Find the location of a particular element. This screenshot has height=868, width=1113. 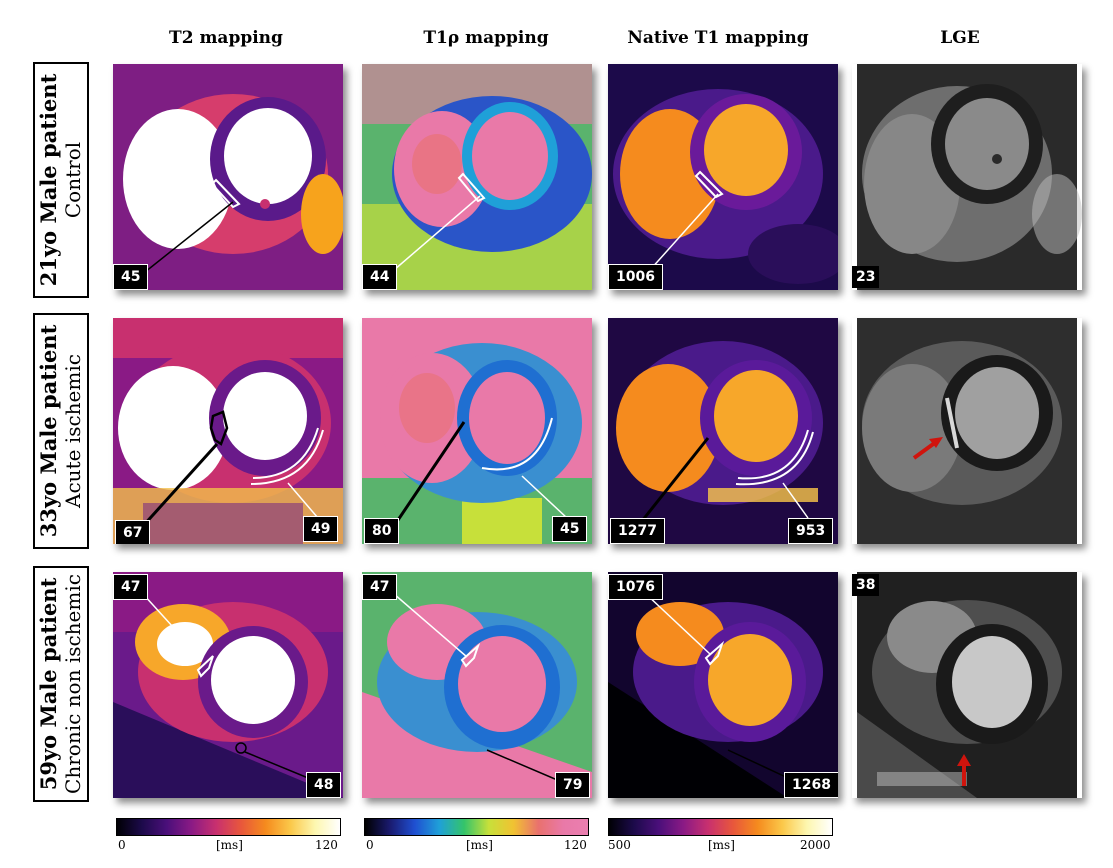

value-label: 1006 is located at coordinates (635, 277).